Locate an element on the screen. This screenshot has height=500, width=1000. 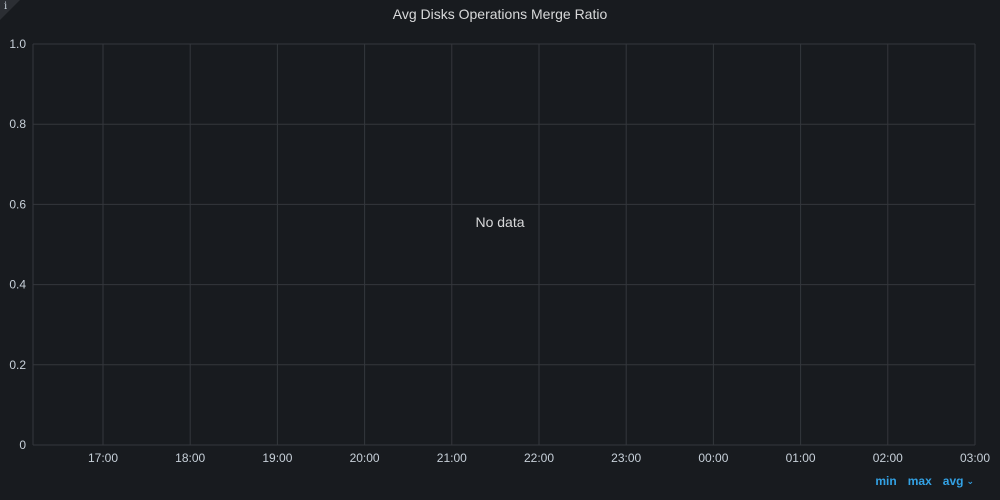
legend-min-button: min is located at coordinates (886, 481).